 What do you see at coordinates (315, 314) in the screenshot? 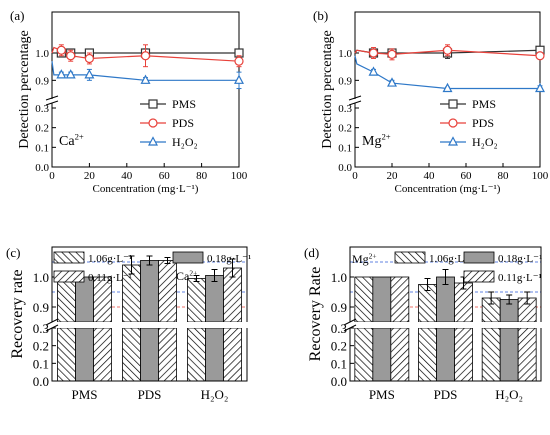
I see `y-axis-label: Recovery Rate` at bounding box center [315, 314].